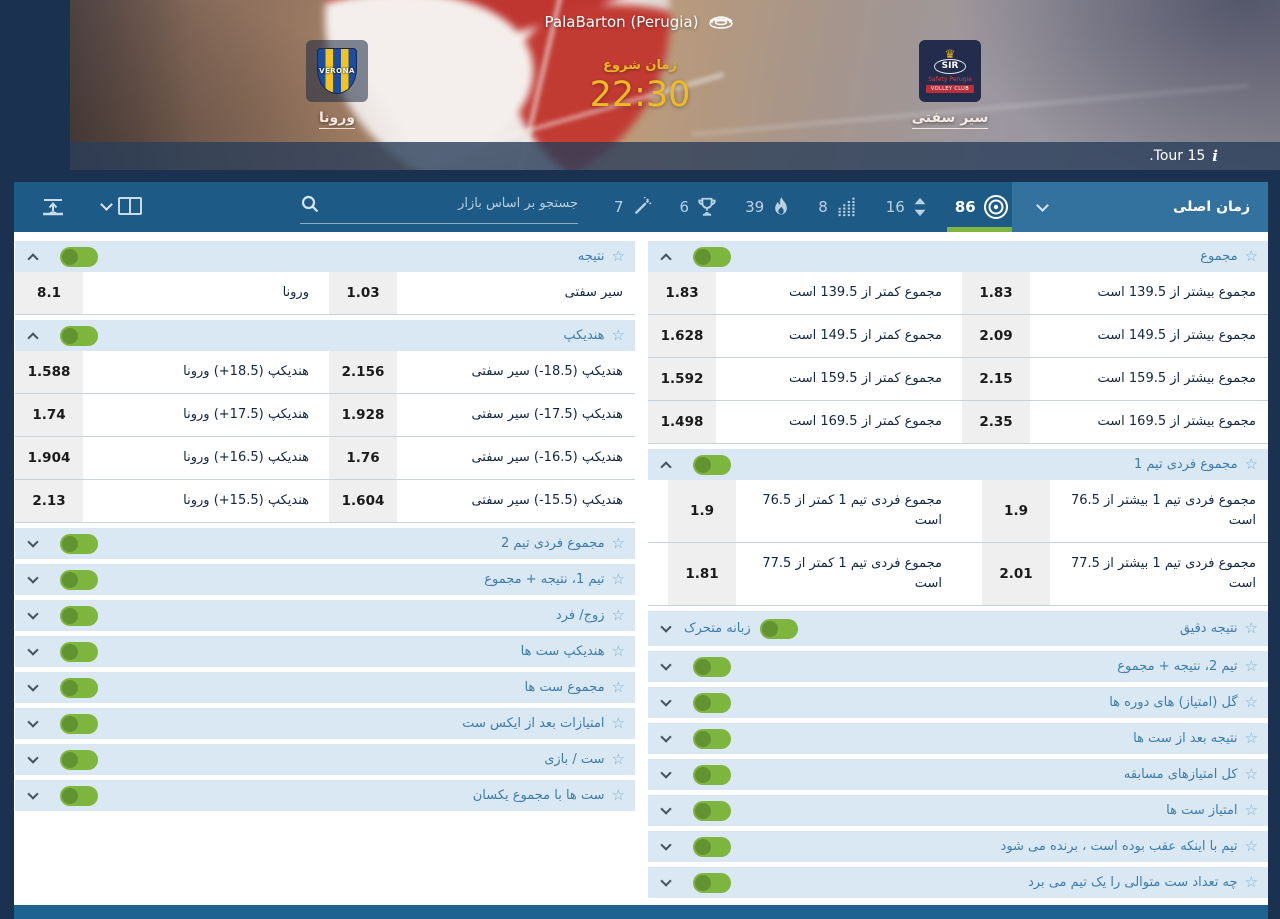  I want to click on market-header: ☆ تیم 1، نتیجه + مجموع, so click(325, 579).